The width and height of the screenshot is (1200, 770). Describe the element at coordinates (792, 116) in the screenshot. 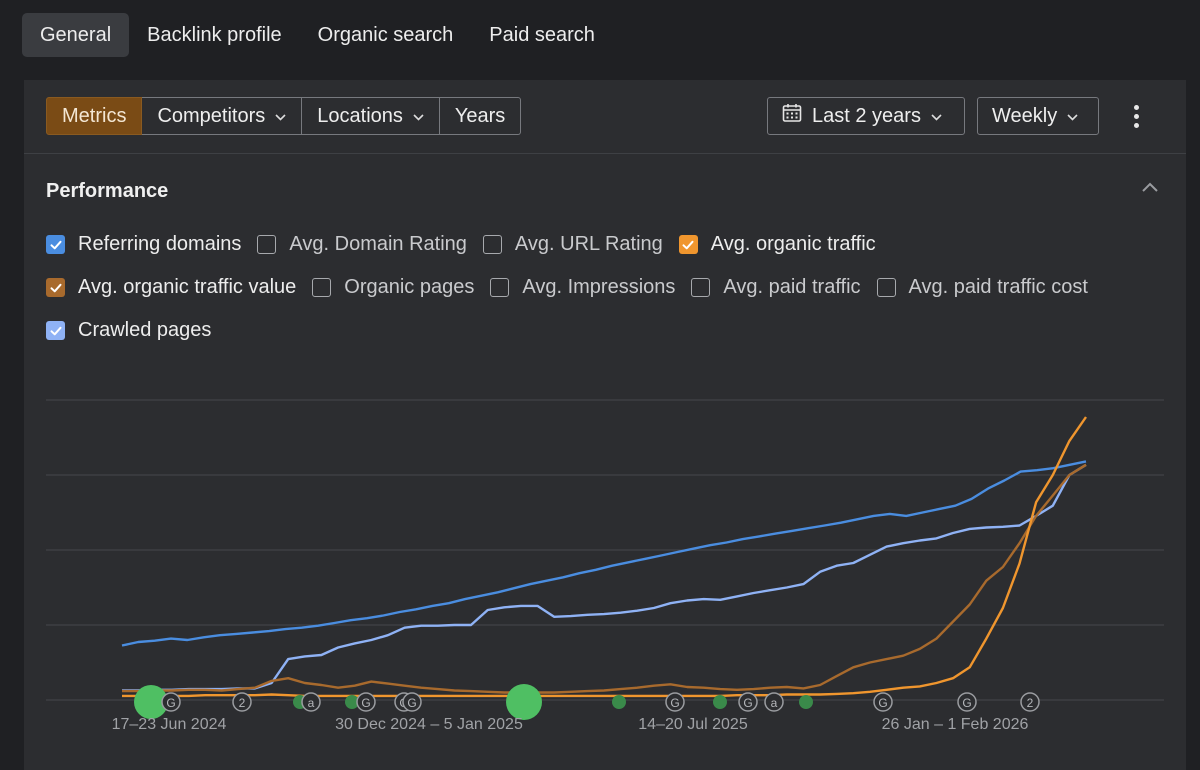

I see `calendar-icon` at that location.